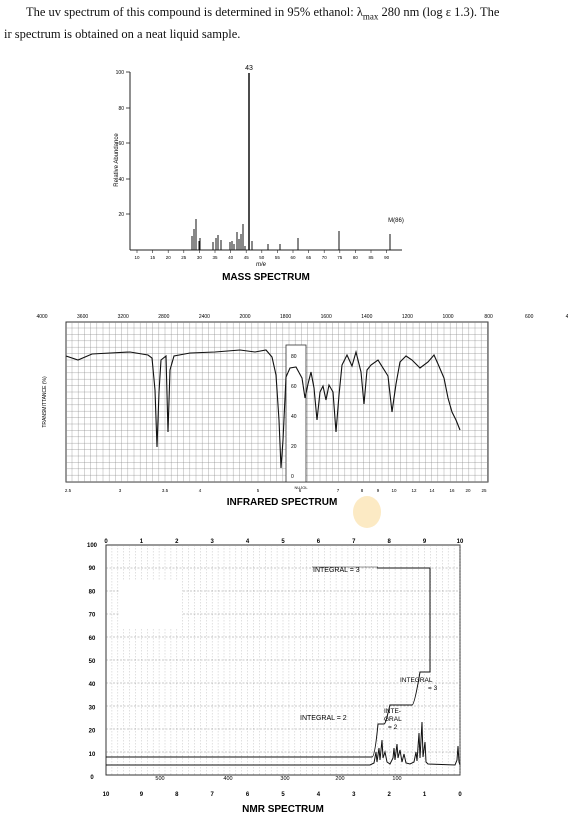  What do you see at coordinates (354, 542) in the screenshot?
I see `nmr-ppm-top-label: 7` at bounding box center [354, 542].